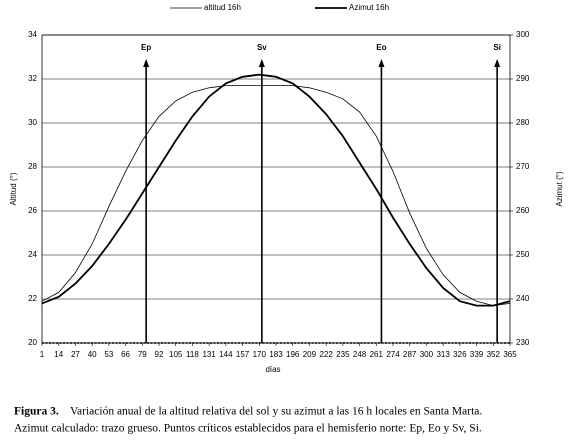 This screenshot has height=441, width=573. Describe the element at coordinates (497, 47) in the screenshot. I see `marker-label: Si` at that location.